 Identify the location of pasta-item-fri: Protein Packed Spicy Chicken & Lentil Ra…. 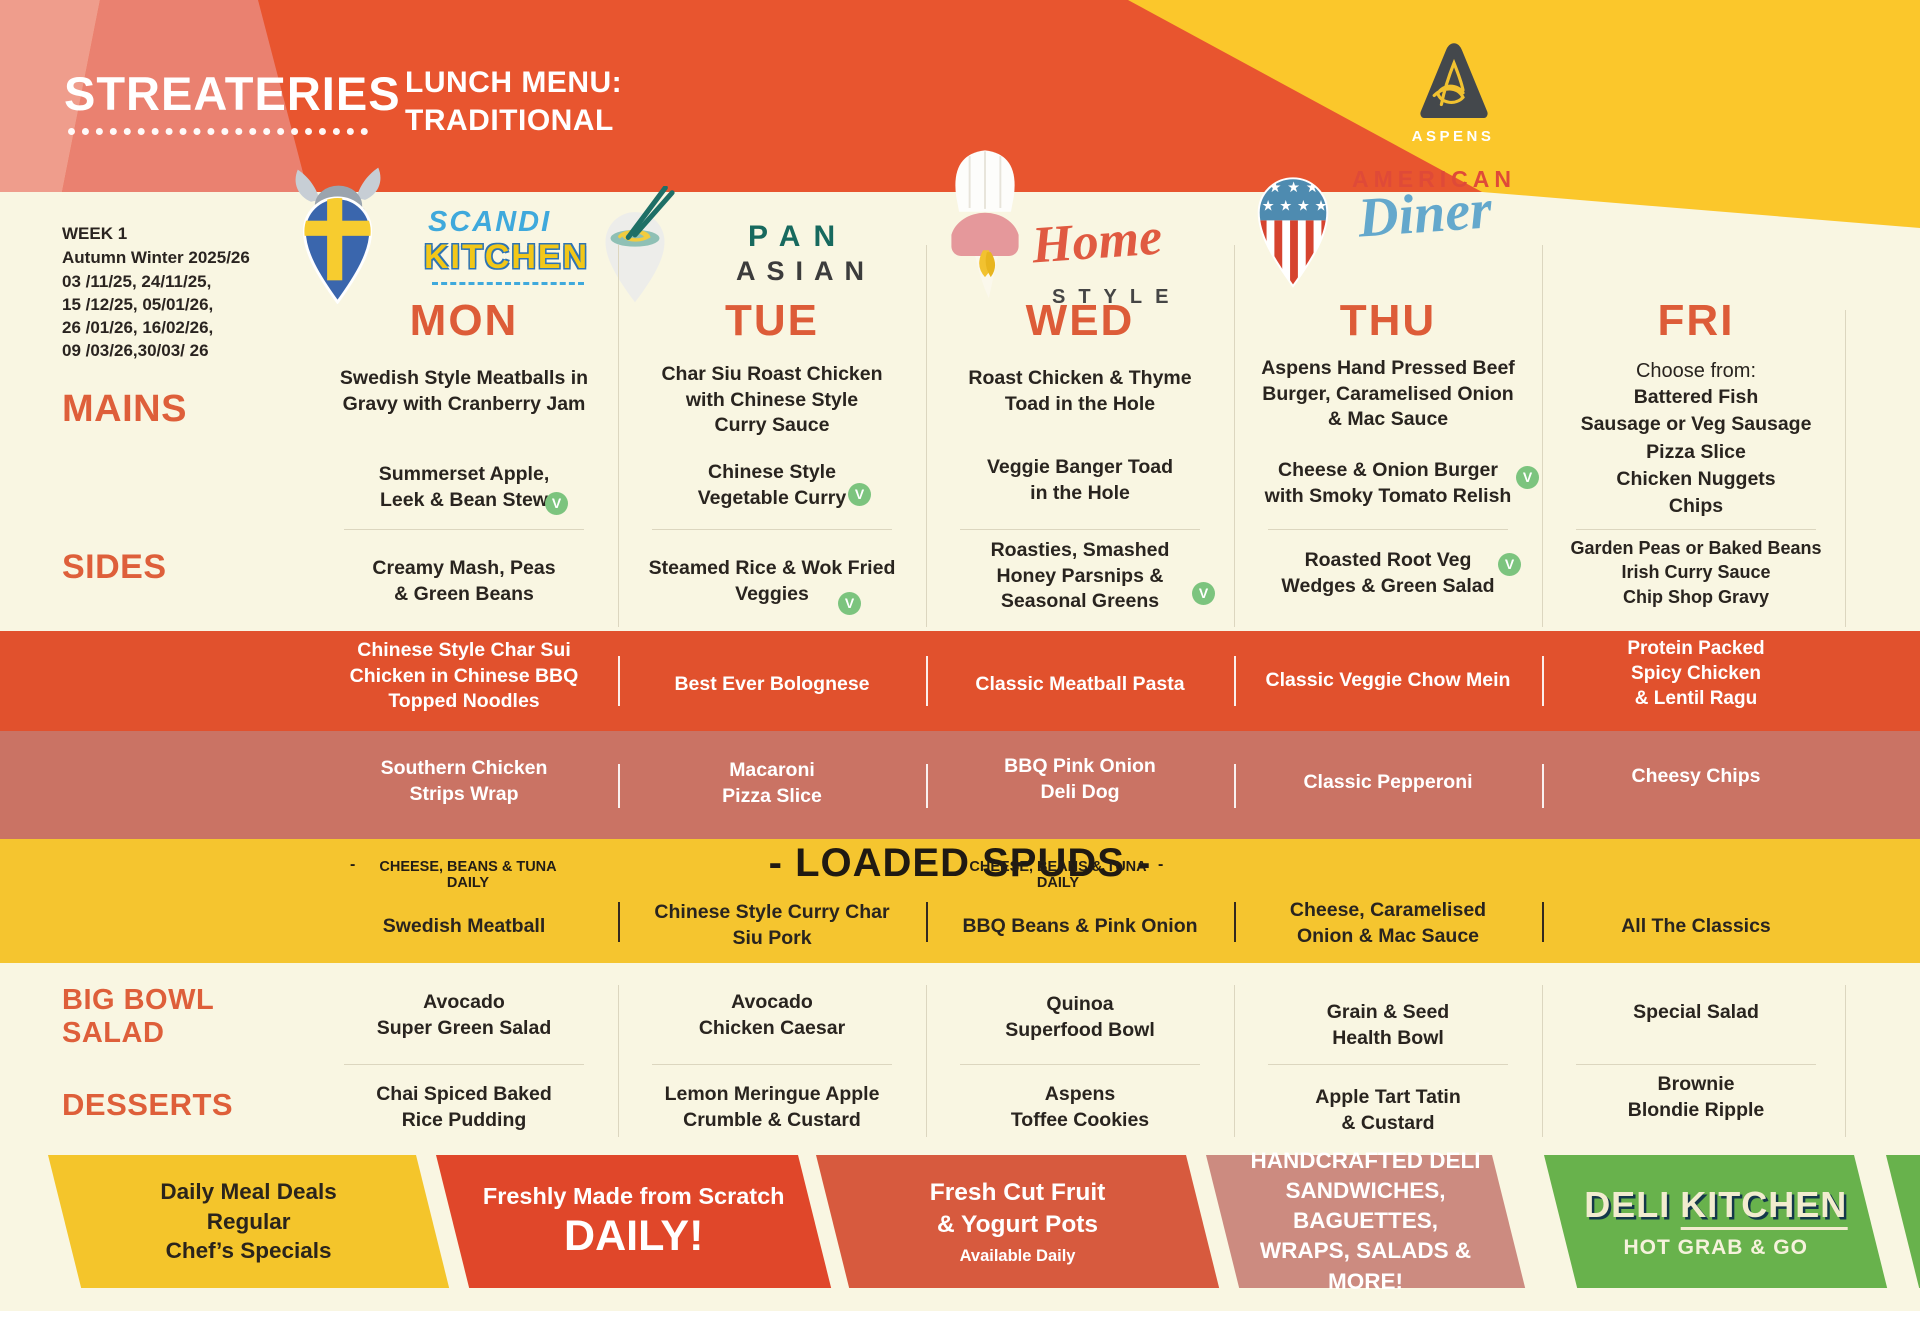
(1696, 674).